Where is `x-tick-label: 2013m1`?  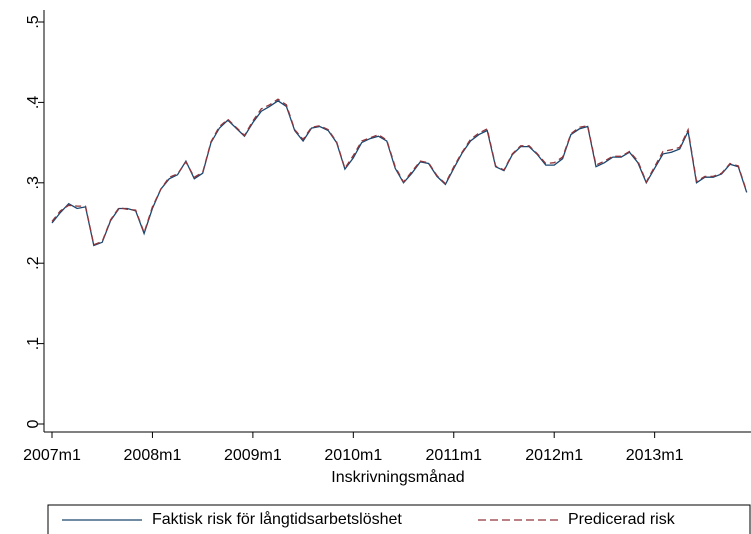
x-tick-label: 2013m1 is located at coordinates (655, 455).